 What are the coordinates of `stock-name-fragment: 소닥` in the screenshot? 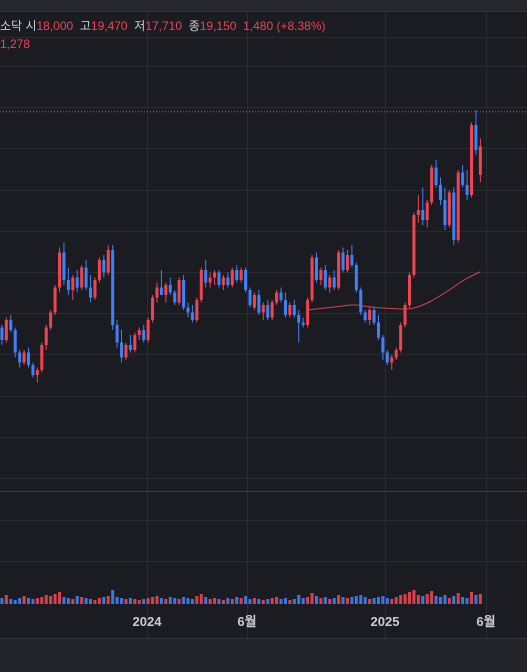 It's located at (11, 26).